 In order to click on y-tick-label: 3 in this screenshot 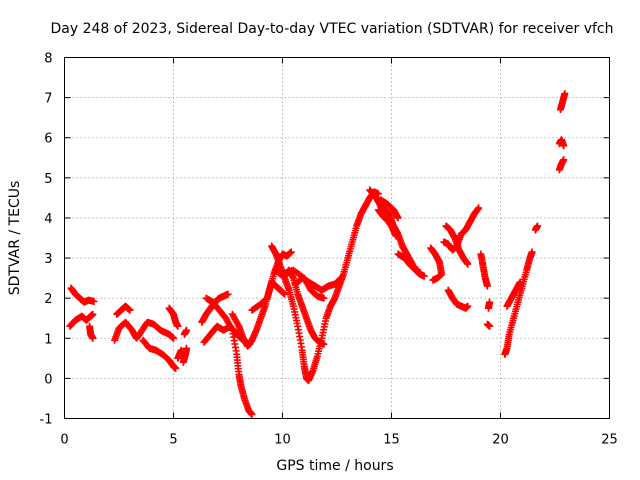, I will do `click(48, 259)`.